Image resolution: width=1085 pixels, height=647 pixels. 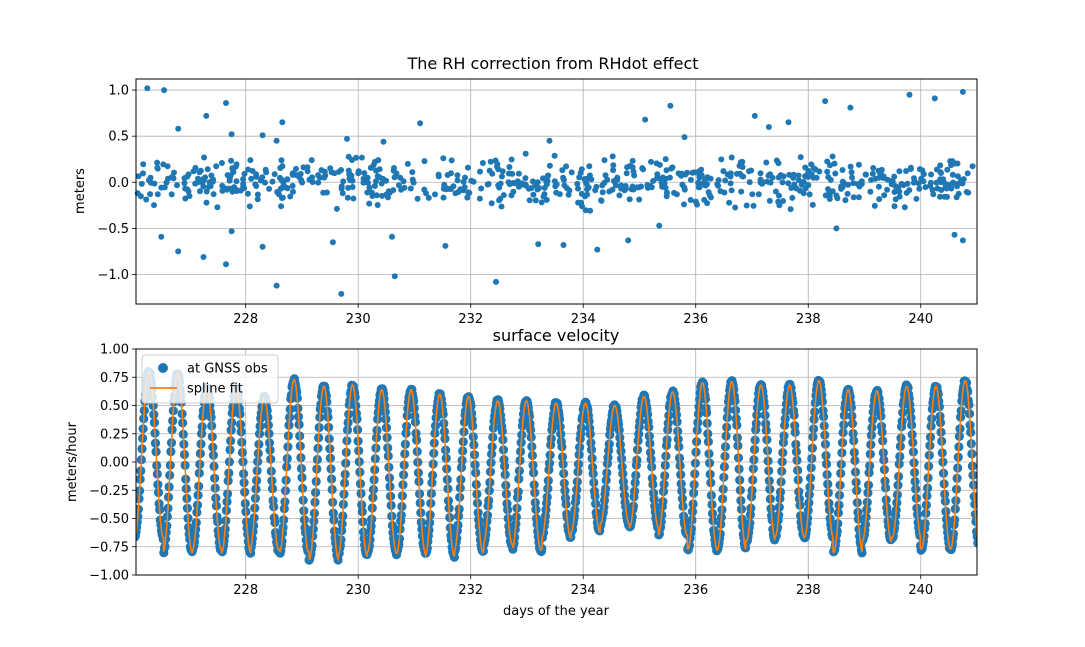 I want to click on vel-ytick-label: 0.75, so click(x=114, y=378).